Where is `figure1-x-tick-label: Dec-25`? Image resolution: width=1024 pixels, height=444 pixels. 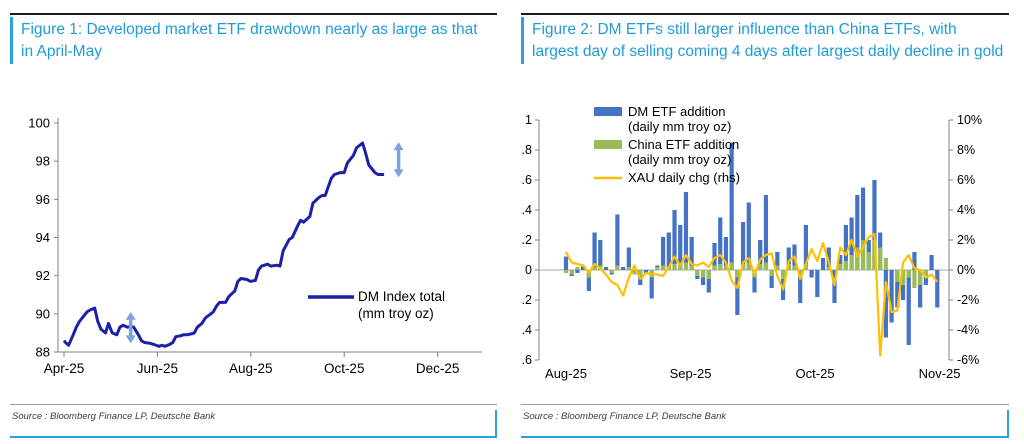 figure1-x-tick-label: Dec-25 is located at coordinates (438, 368).